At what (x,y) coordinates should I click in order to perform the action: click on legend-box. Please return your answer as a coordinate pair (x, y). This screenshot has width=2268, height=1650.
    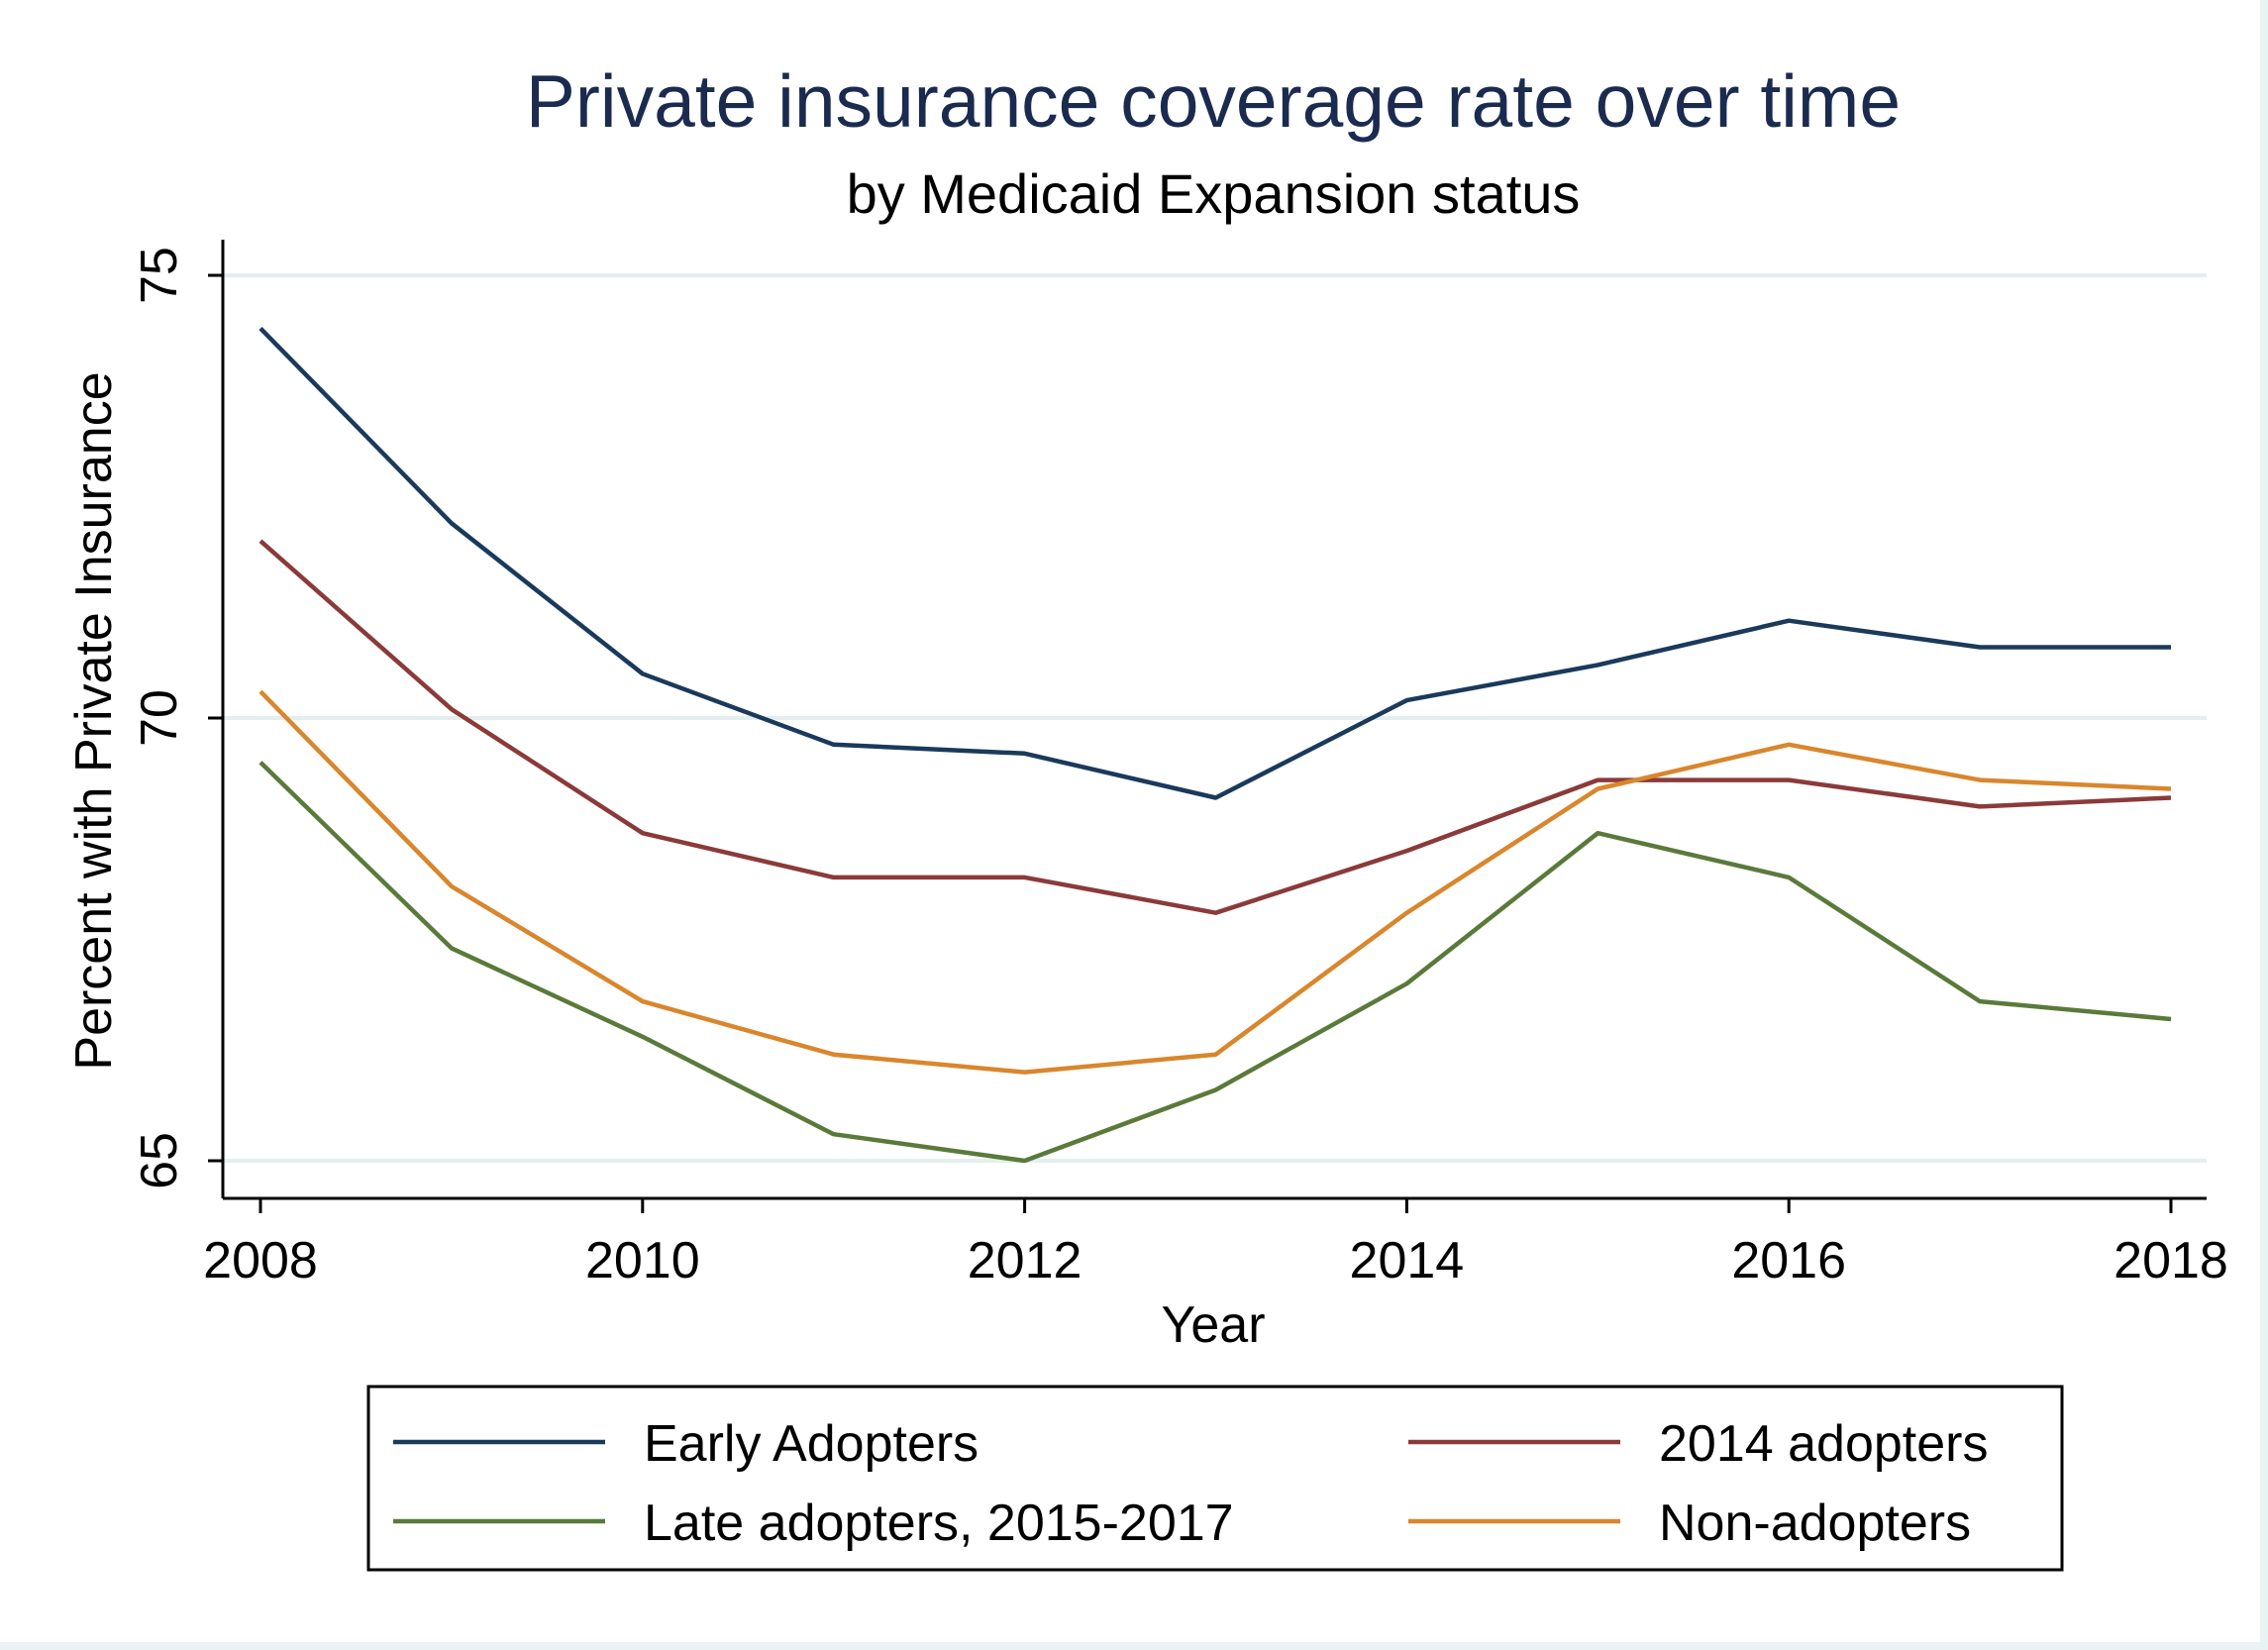
    Looking at the image, I should click on (1215, 1479).